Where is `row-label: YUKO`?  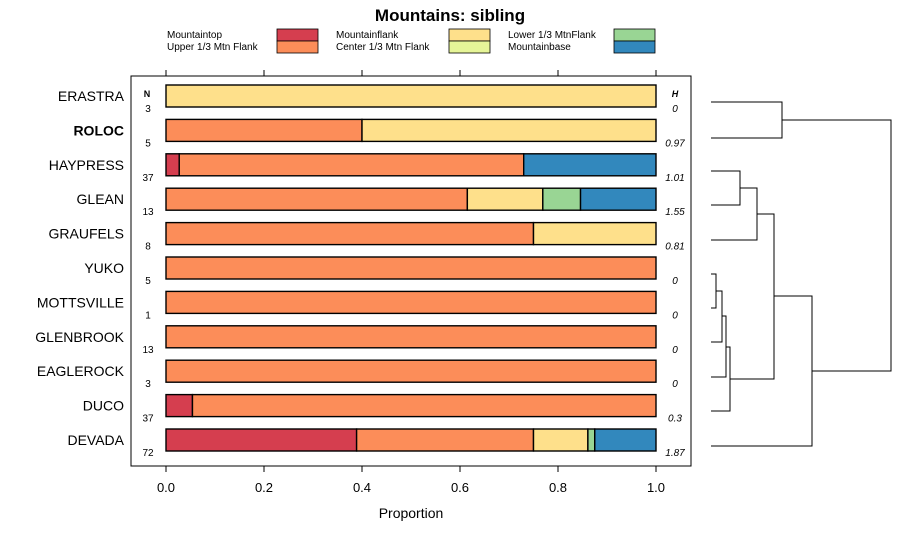 row-label: YUKO is located at coordinates (104, 268).